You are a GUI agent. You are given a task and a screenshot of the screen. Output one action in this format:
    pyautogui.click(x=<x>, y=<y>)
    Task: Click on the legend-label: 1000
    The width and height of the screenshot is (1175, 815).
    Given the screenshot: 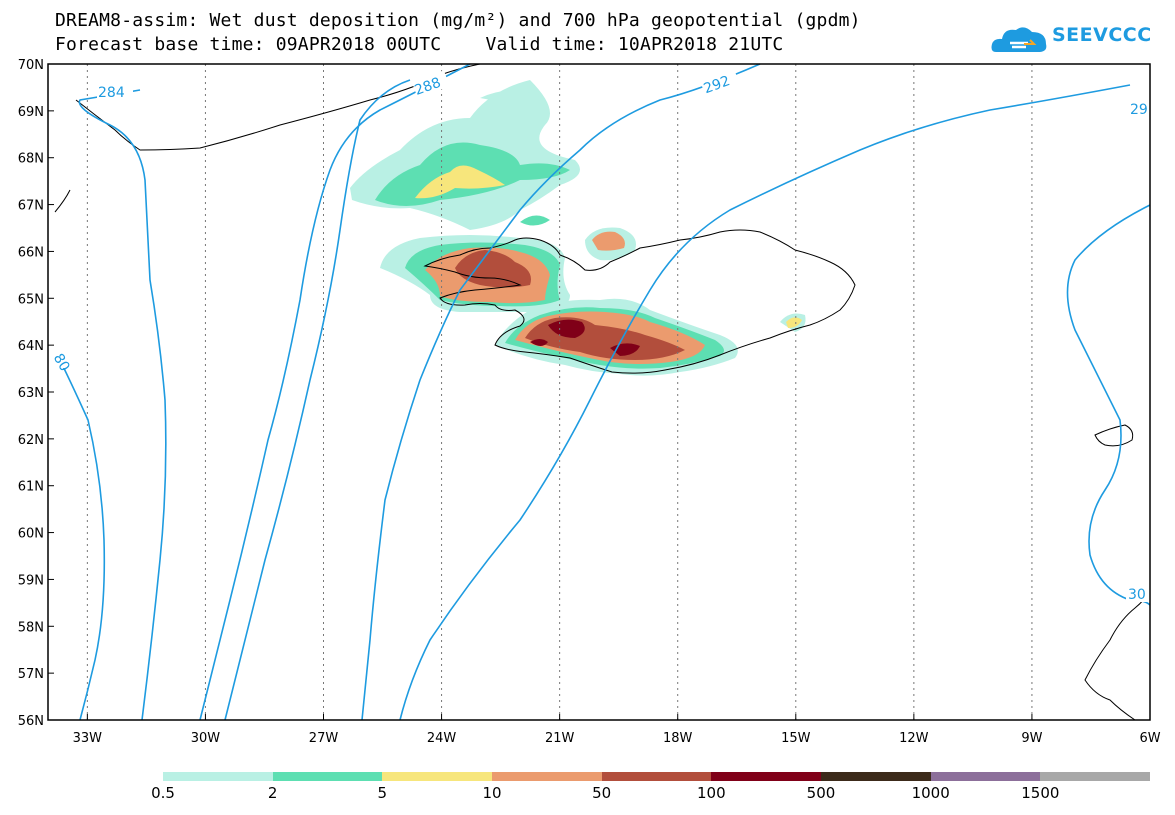 What is the action you would take?
    pyautogui.click(x=930, y=793)
    